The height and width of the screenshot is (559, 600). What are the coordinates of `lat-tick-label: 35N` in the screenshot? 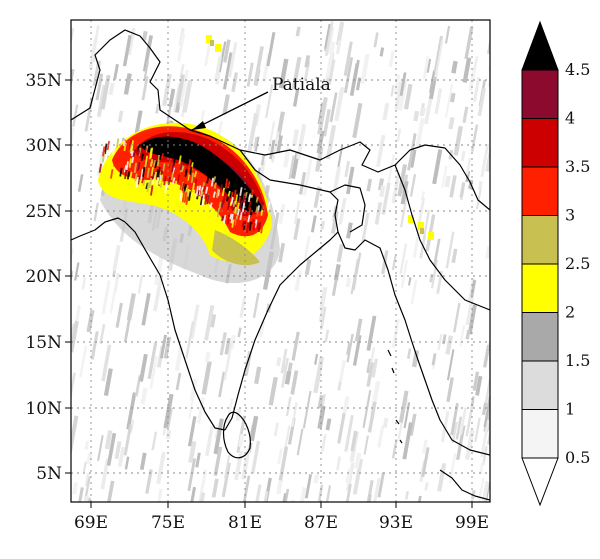 It's located at (43, 81).